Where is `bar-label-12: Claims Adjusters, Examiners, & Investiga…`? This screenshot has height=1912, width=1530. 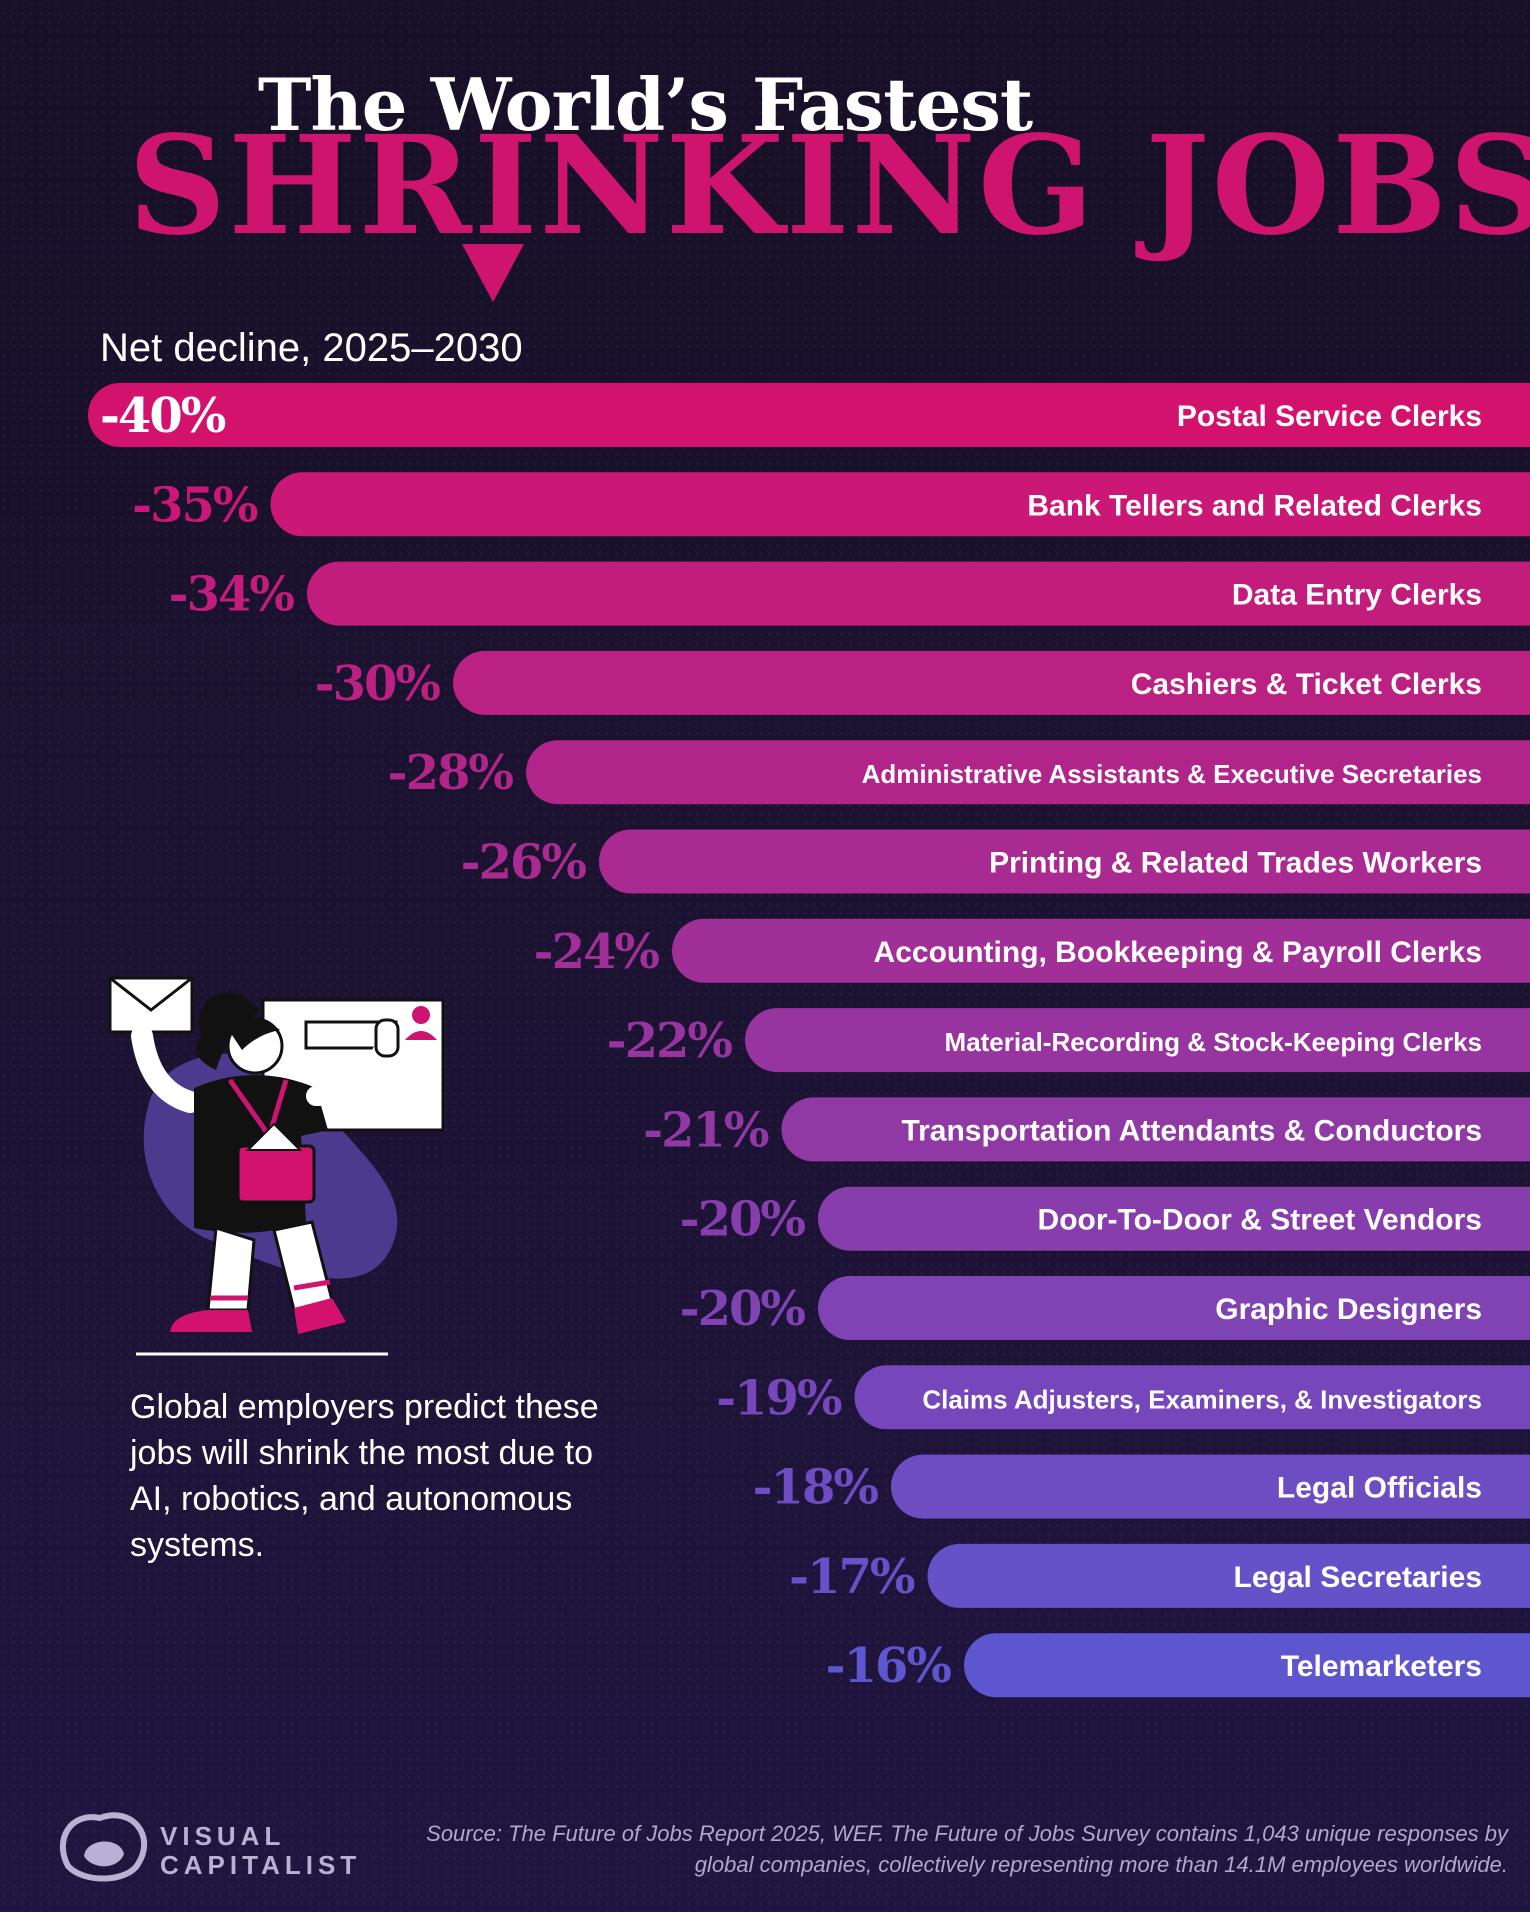 bar-label-12: Claims Adjusters, Examiners, & Investiga… is located at coordinates (1202, 1399).